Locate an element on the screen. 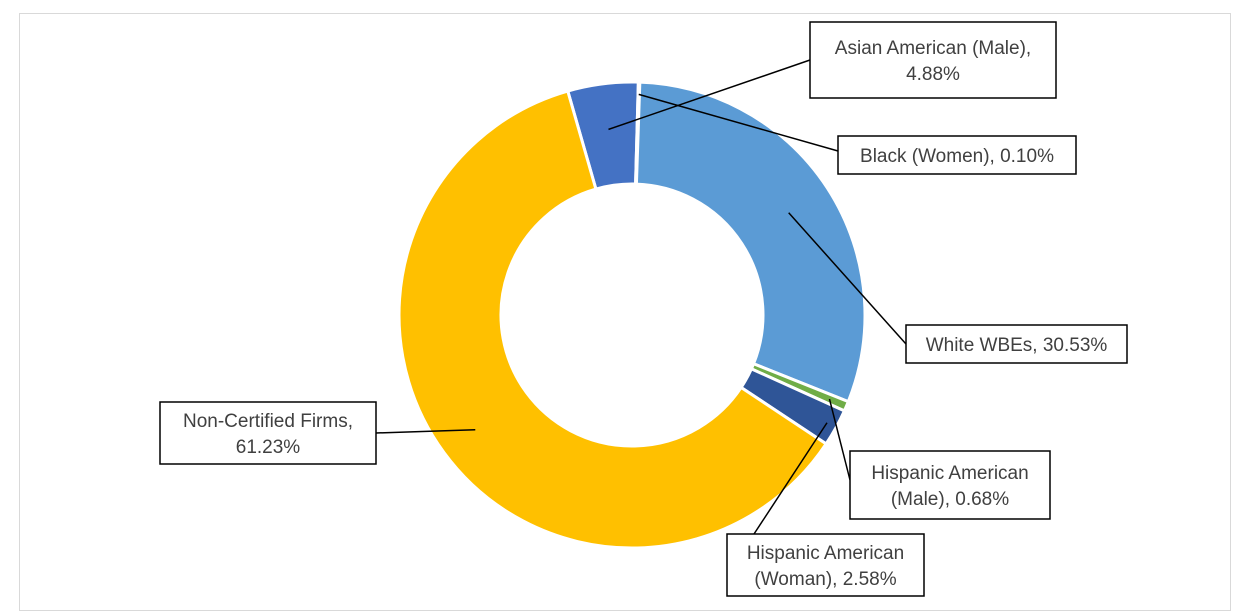 Image resolution: width=1252 pixels, height=612 pixels. data-label-text: (Male), 0.68% is located at coordinates (950, 499).